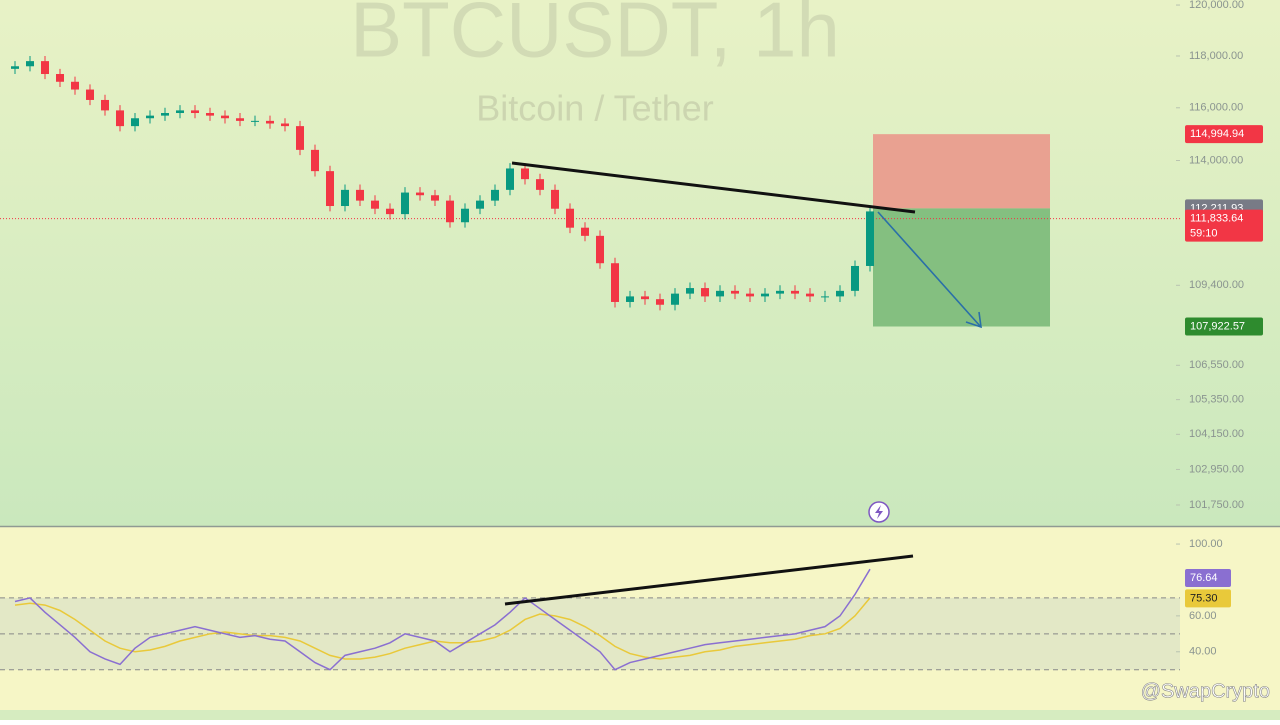 This screenshot has height=725, width=1280. Describe the element at coordinates (929, 269) in the screenshot. I see `arrow-line` at that location.